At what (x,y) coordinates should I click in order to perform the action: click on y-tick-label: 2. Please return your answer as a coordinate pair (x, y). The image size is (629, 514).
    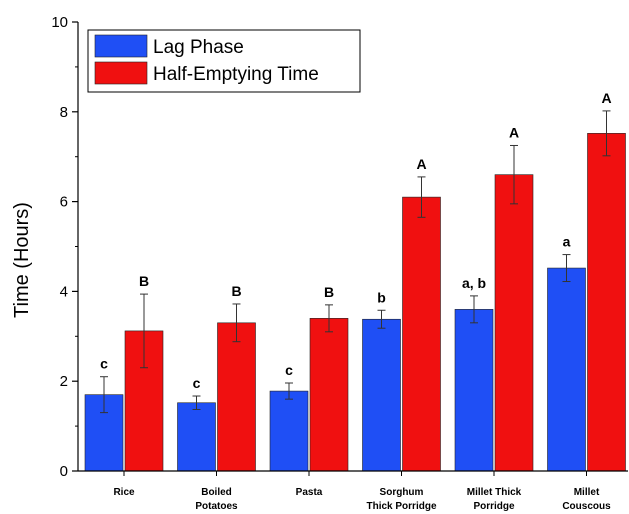
    Looking at the image, I should click on (64, 381).